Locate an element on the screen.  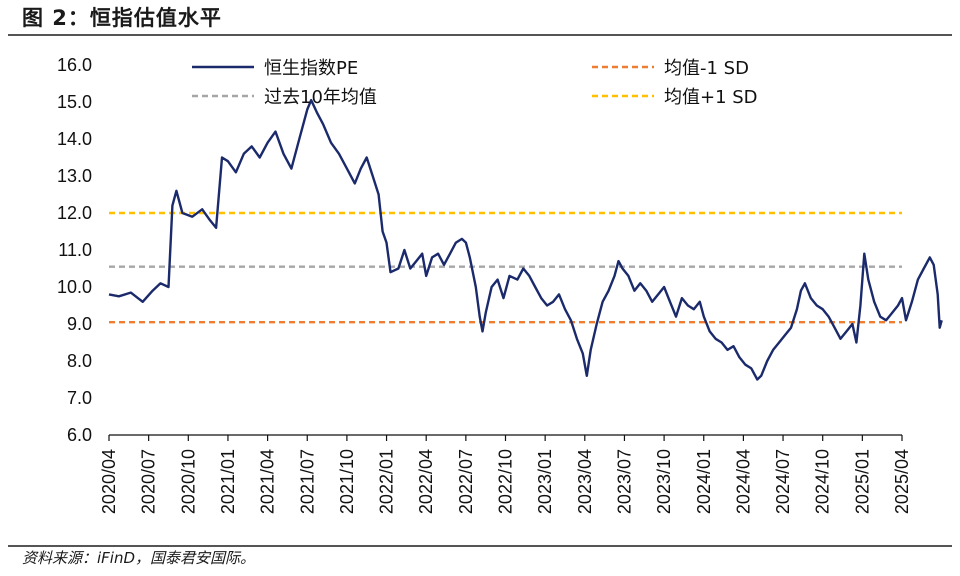
x-tick-label: 2021/01 is located at coordinates (228, 481).